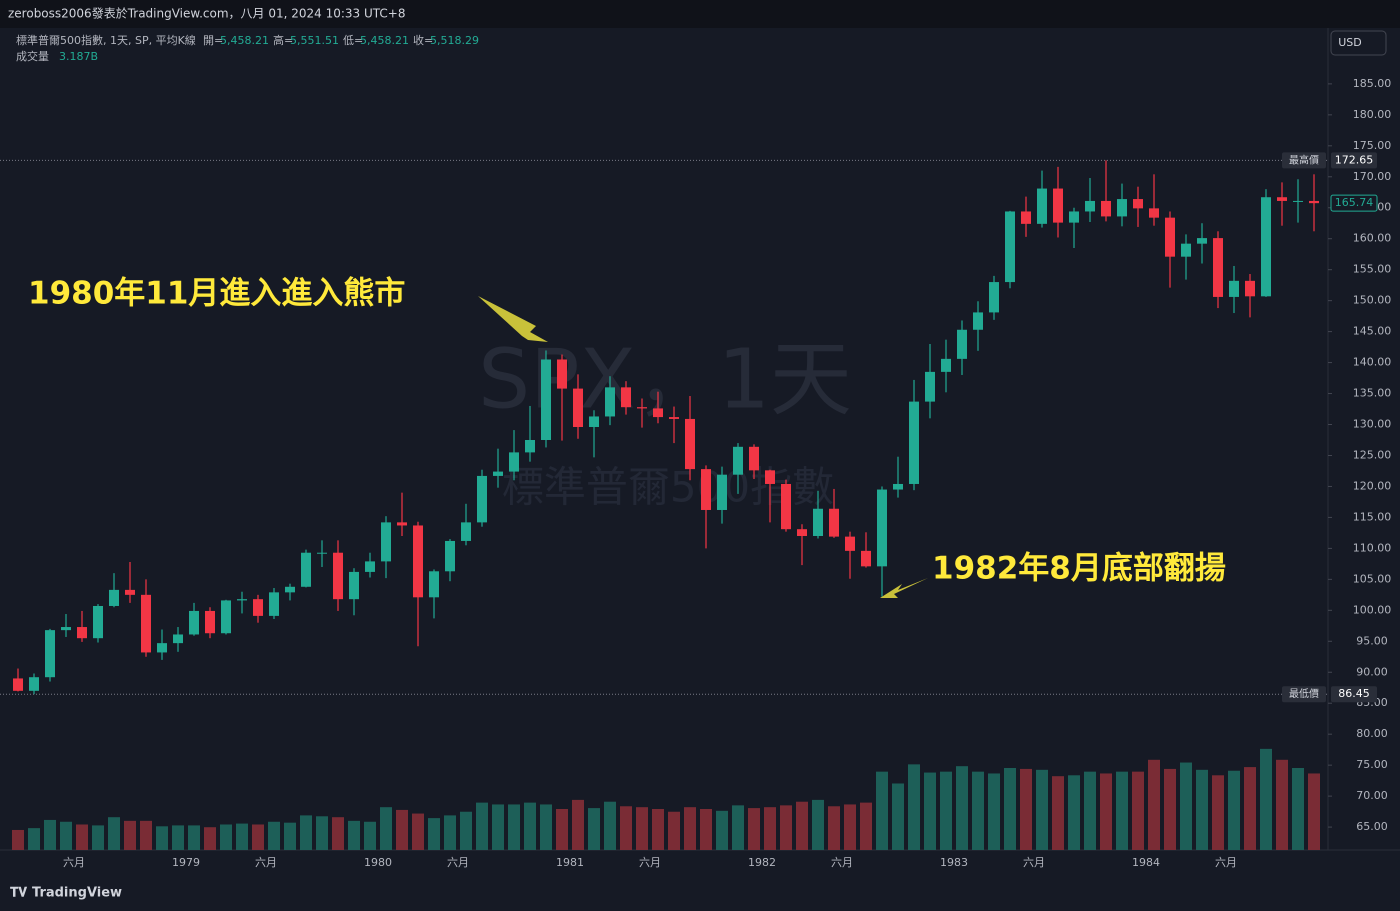 Image resolution: width=1400 pixels, height=911 pixels. What do you see at coordinates (1304, 159) in the screenshot?
I see `high-line-tag-label: 最高價` at bounding box center [1304, 159].